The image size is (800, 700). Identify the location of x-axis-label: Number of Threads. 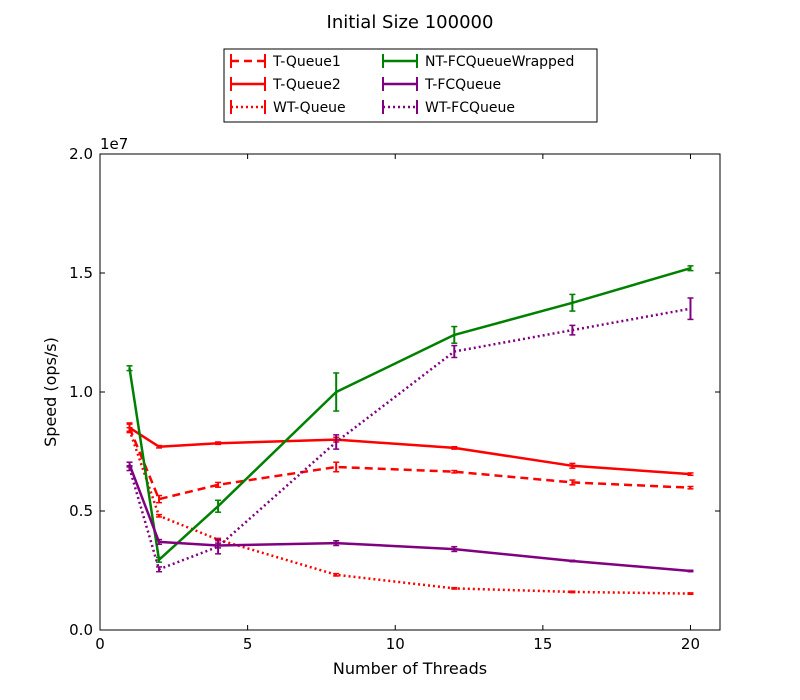
(410, 668).